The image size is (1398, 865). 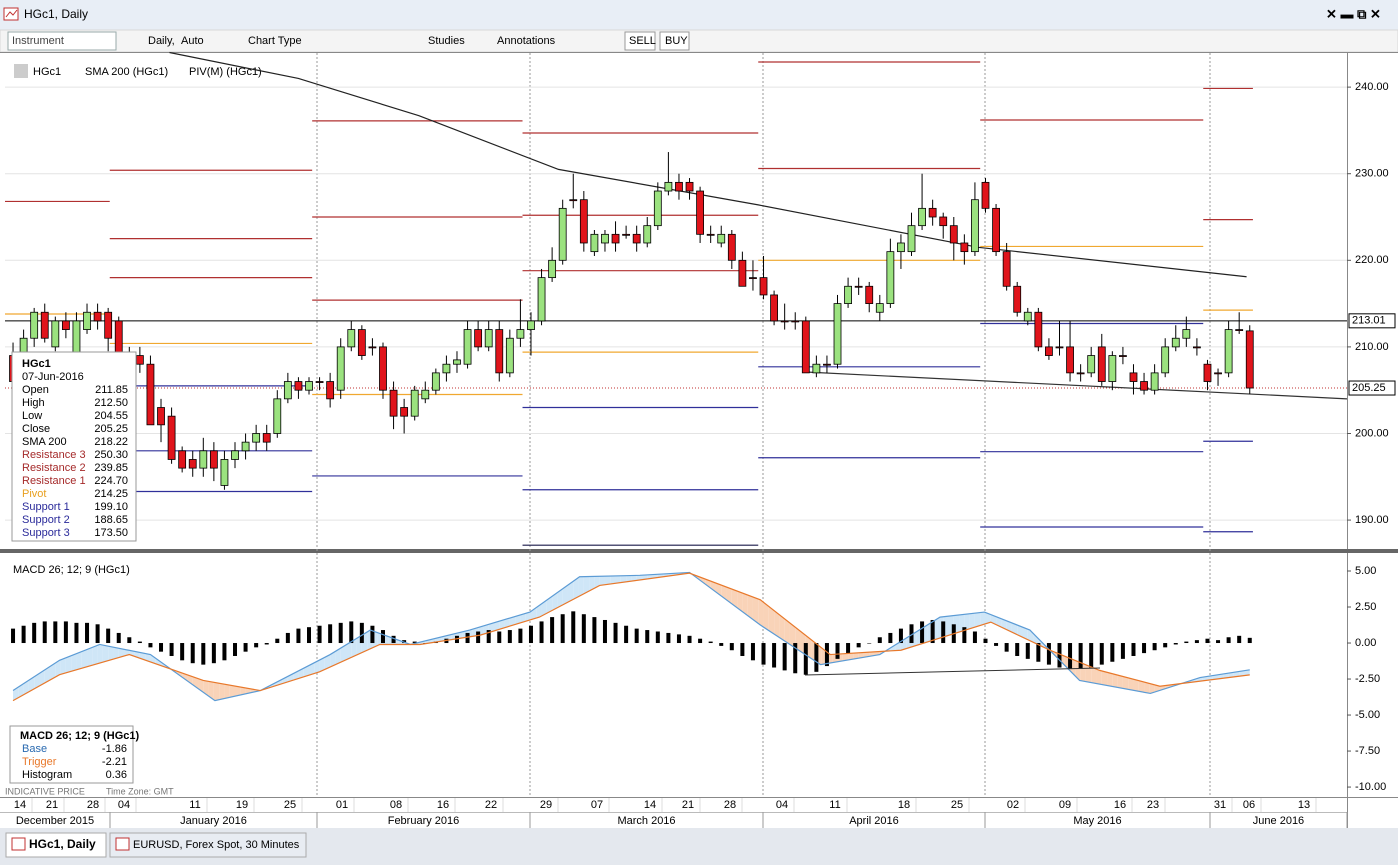 What do you see at coordinates (11, 14) in the screenshot?
I see `window-icon` at bounding box center [11, 14].